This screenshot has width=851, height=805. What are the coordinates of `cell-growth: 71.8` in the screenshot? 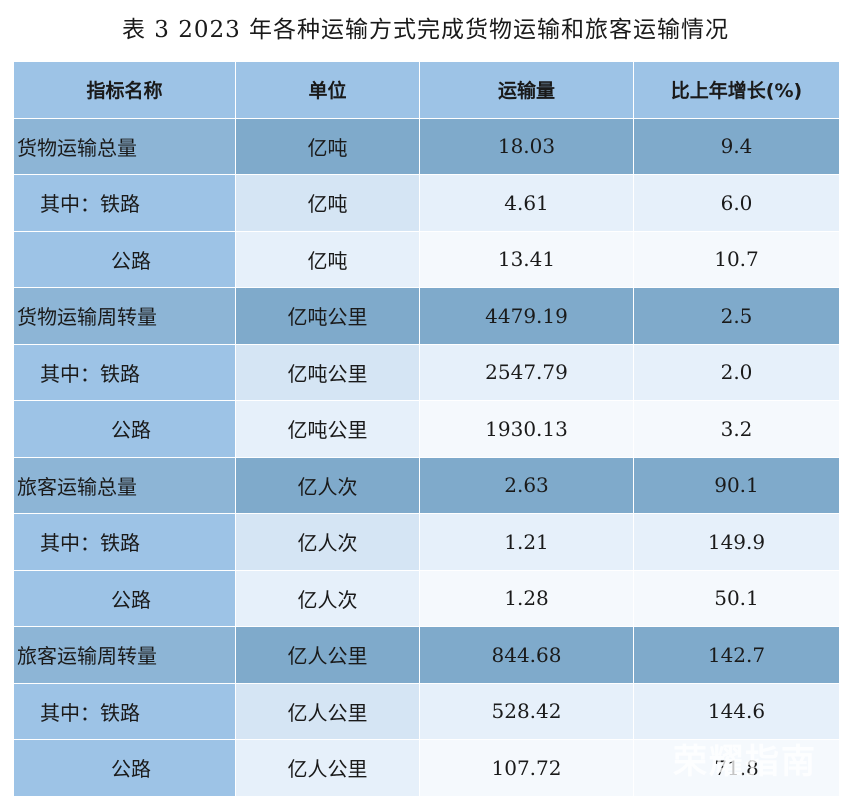 It's located at (736, 768).